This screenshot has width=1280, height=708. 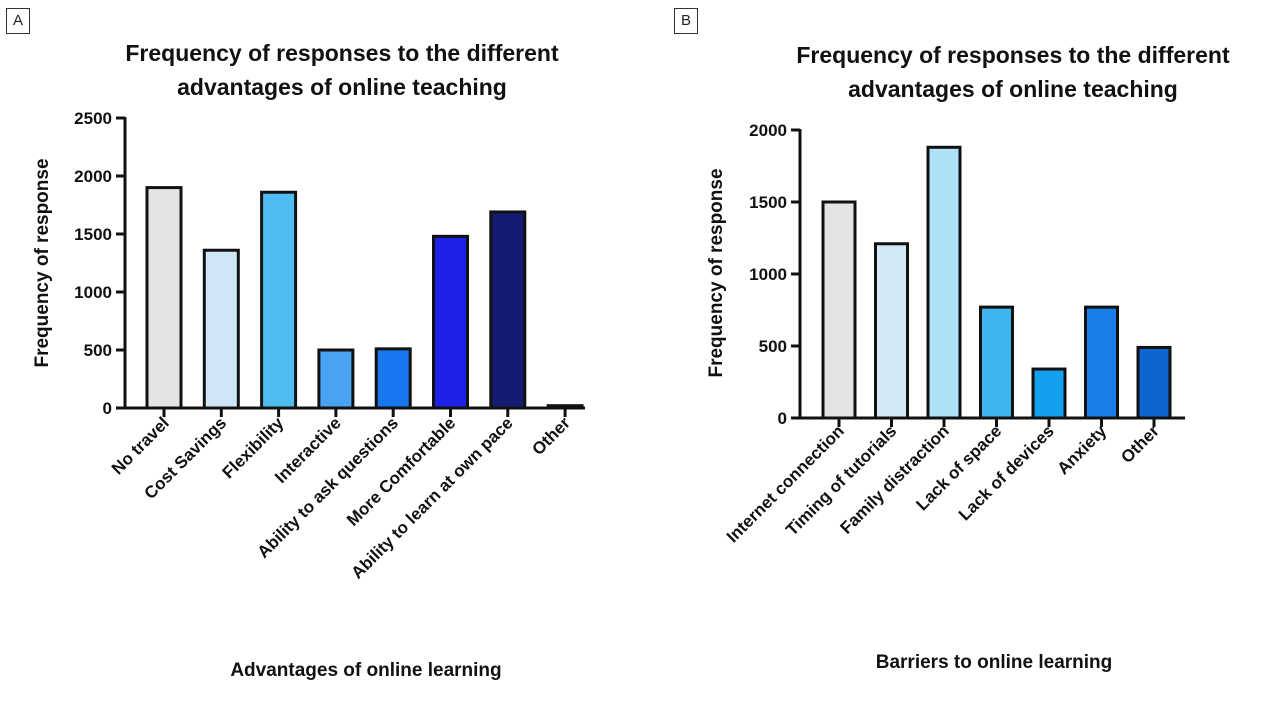 I want to click on bar-cost-savings, so click(x=221, y=329).